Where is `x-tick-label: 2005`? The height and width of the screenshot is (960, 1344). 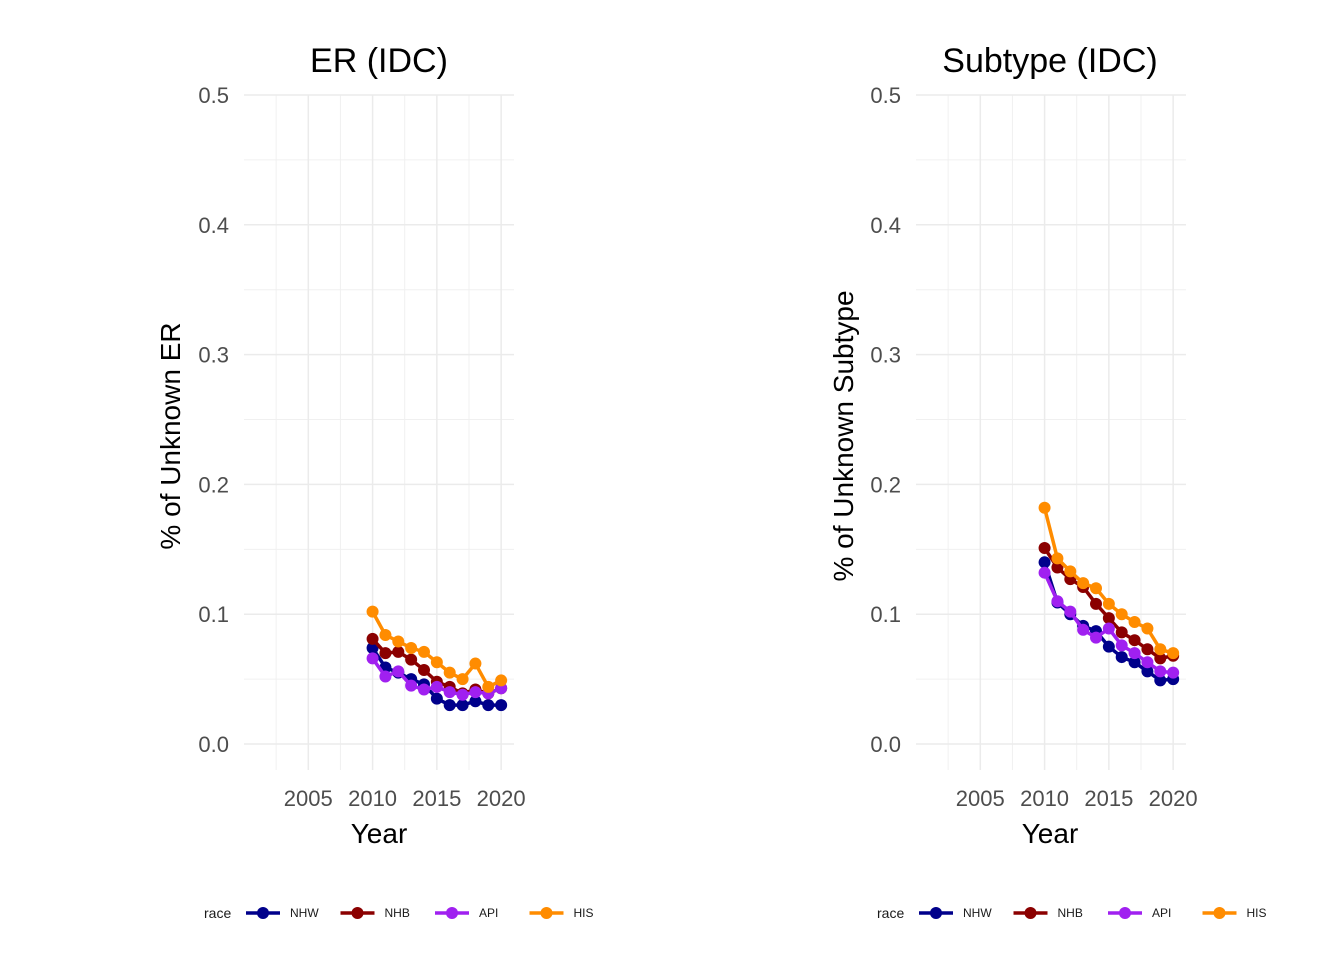 x-tick-label: 2005 is located at coordinates (308, 798).